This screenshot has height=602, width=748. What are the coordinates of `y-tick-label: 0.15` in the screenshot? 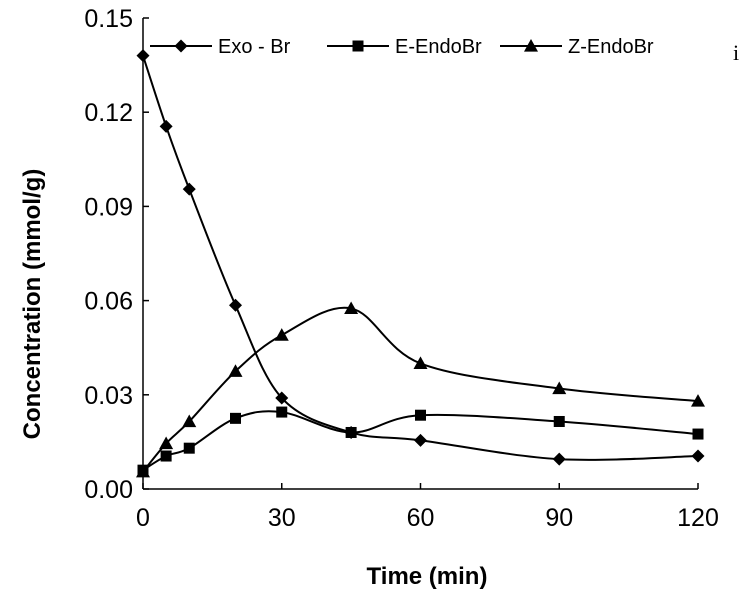 It's located at (108, 19).